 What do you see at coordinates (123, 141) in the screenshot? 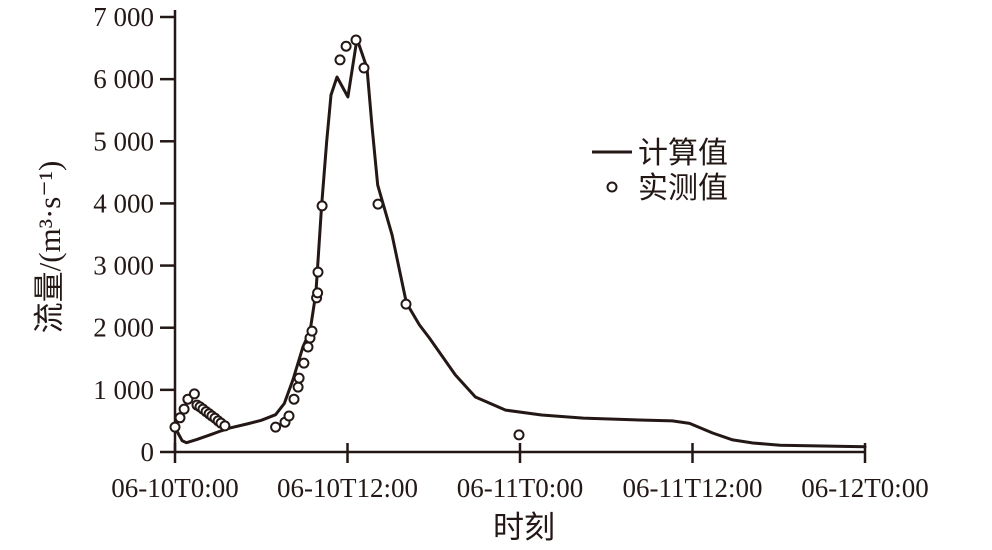
I see `y-tick-label: 5 000` at bounding box center [123, 141].